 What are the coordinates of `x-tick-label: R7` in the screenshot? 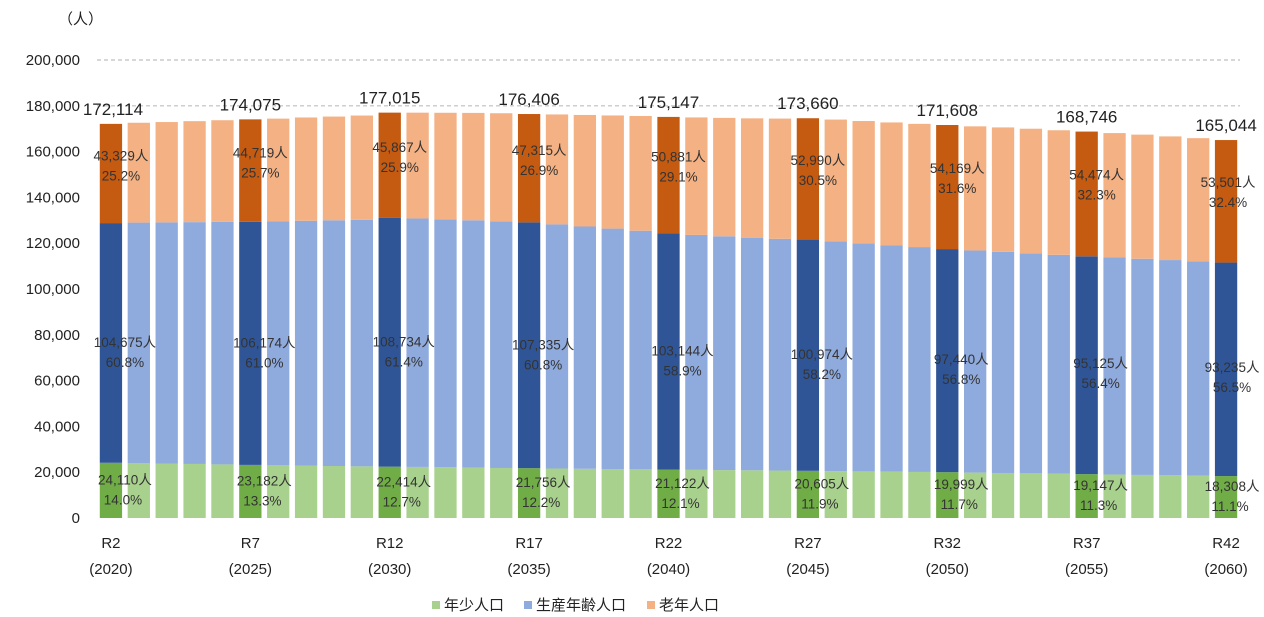 It's located at (250, 543).